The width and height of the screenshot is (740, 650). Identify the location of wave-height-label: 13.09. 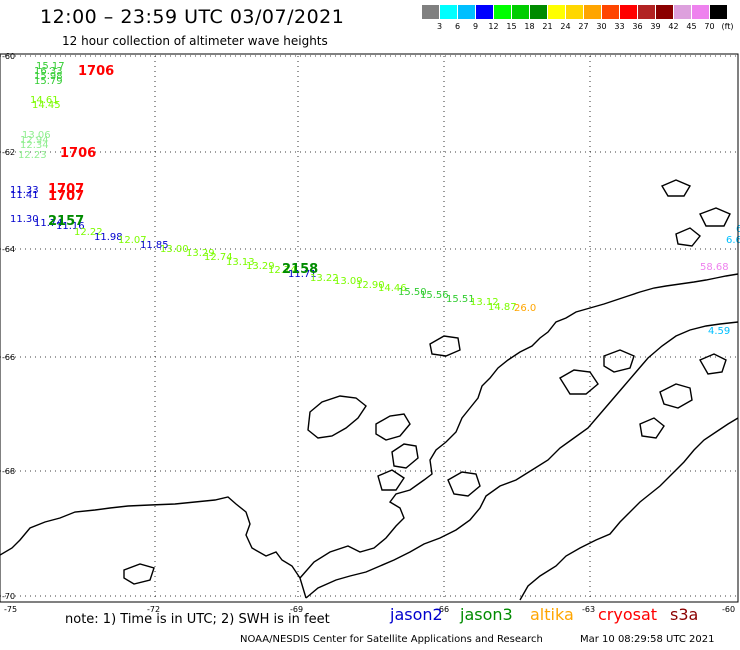
(348, 281).